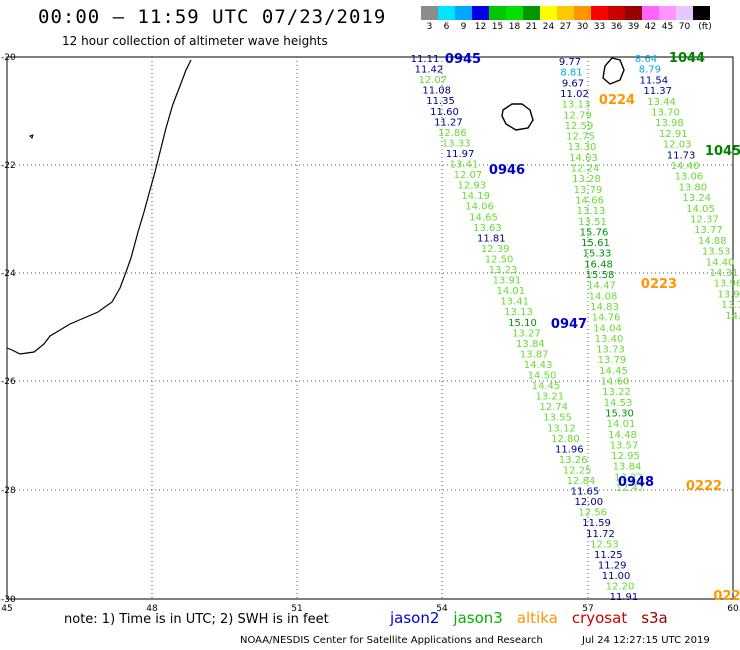 The image size is (740, 650). I want to click on lon-tick-label: 48, so click(152, 609).